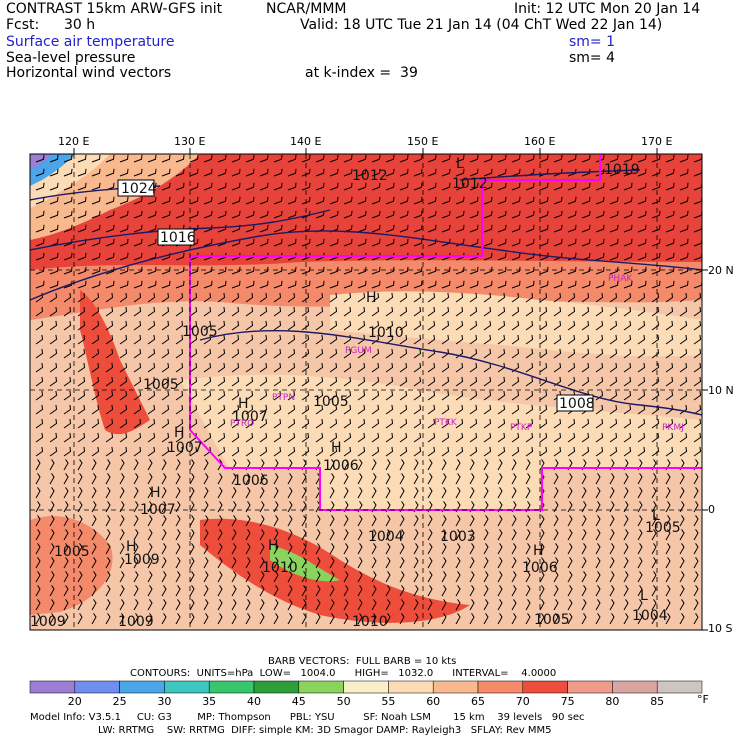  I want to click on label-1008: 1008, so click(577, 404).